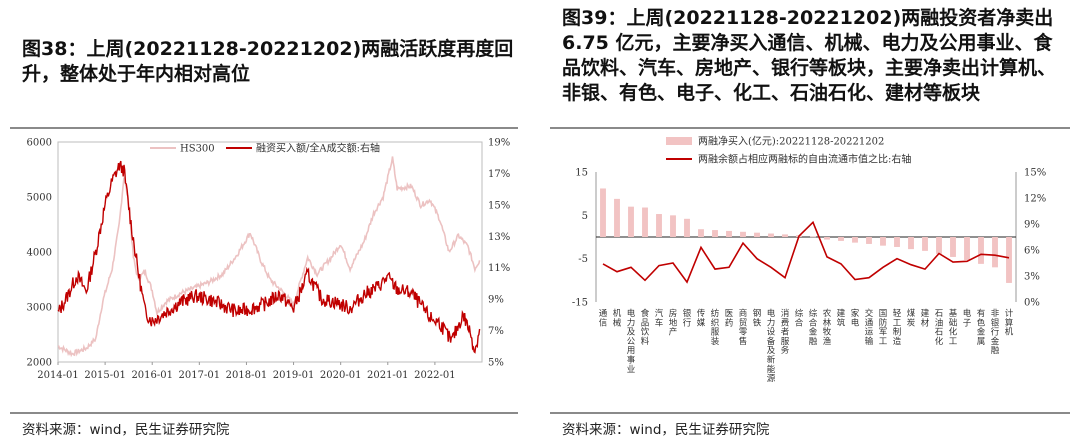 This screenshot has height=441, width=1074. I want to click on category-label-char: 交, so click(869, 313).